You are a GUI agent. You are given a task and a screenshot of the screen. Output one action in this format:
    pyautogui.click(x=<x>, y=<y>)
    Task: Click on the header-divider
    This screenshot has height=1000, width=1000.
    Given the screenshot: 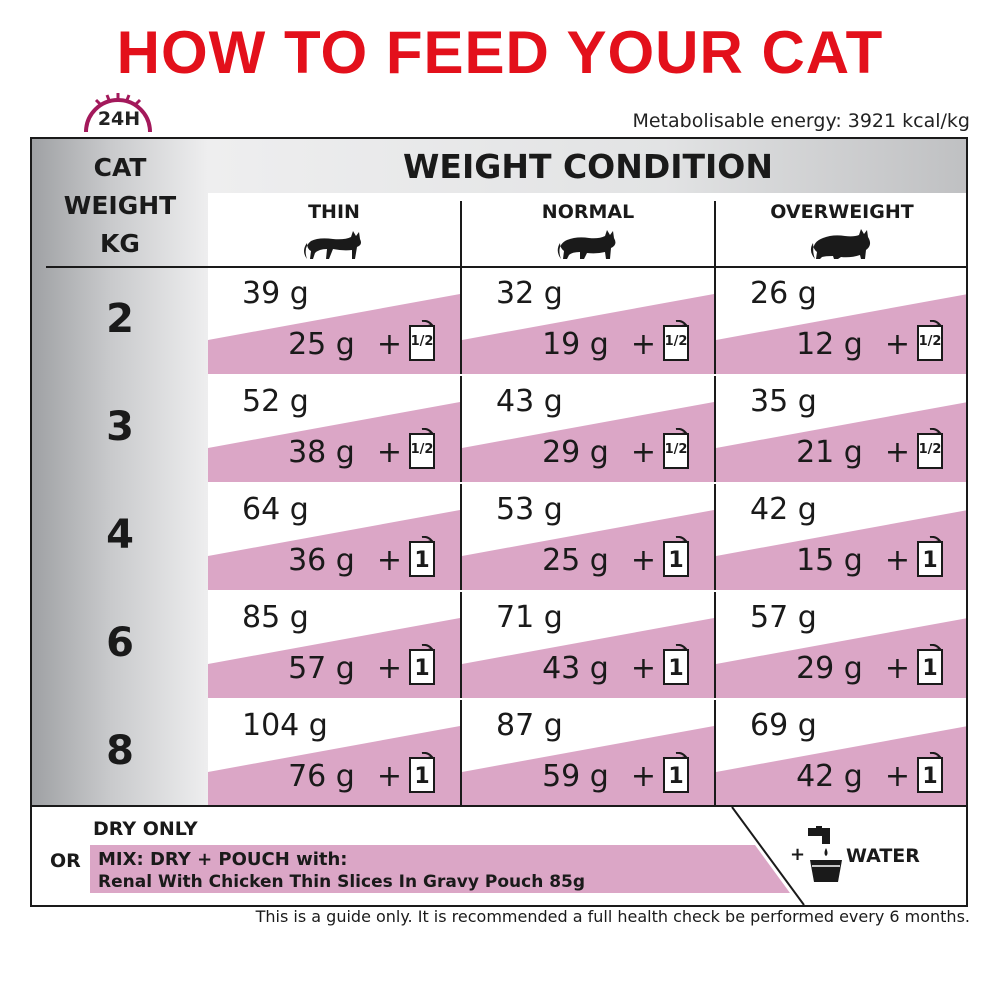 What is the action you would take?
    pyautogui.click(x=506, y=267)
    